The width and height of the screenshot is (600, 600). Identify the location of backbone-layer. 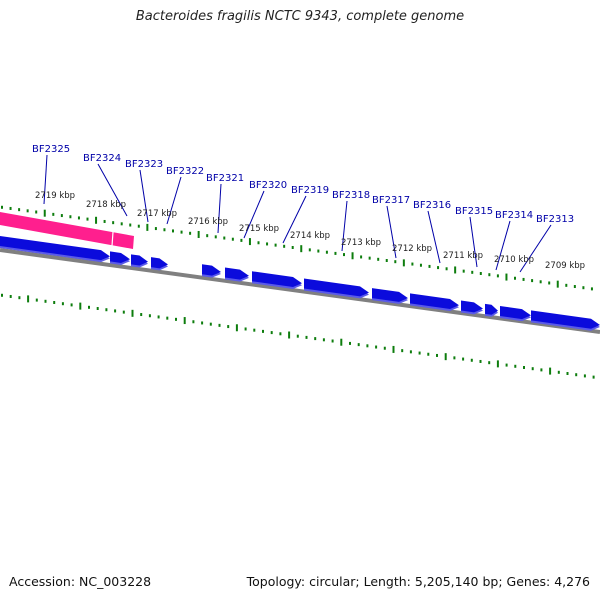
(300, 291).